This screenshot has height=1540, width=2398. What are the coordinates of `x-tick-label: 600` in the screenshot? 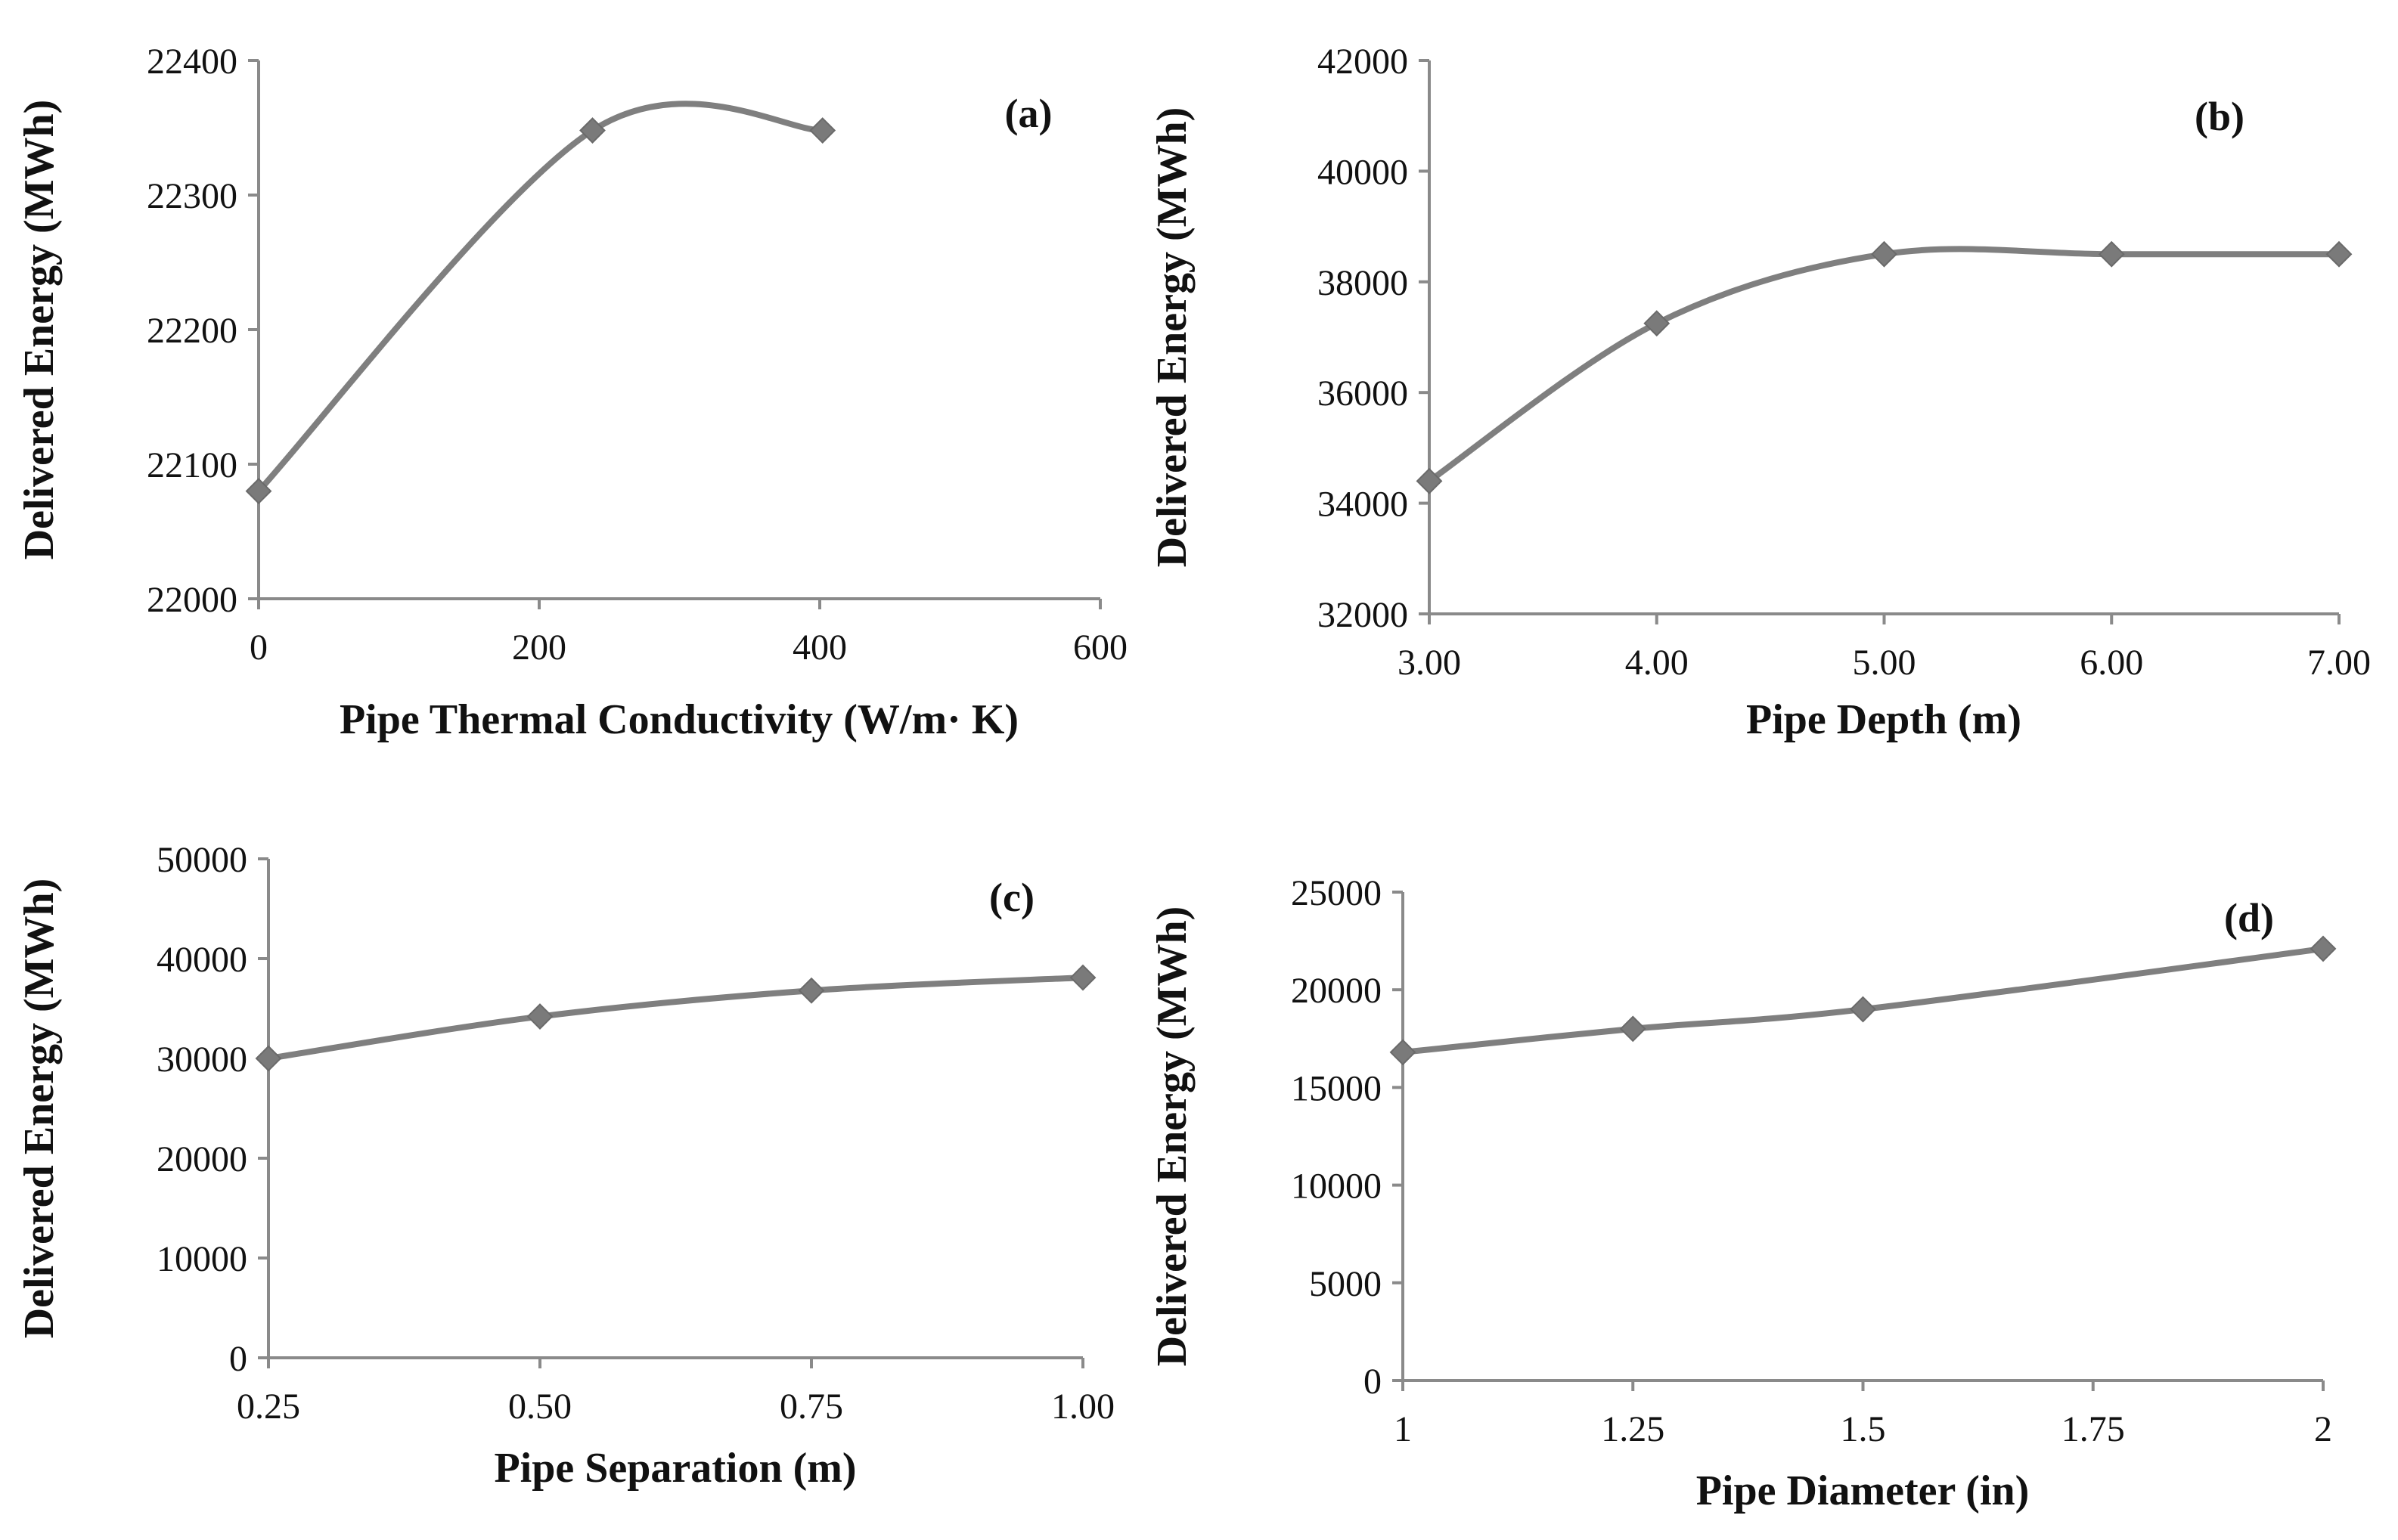 It's located at (1100, 647).